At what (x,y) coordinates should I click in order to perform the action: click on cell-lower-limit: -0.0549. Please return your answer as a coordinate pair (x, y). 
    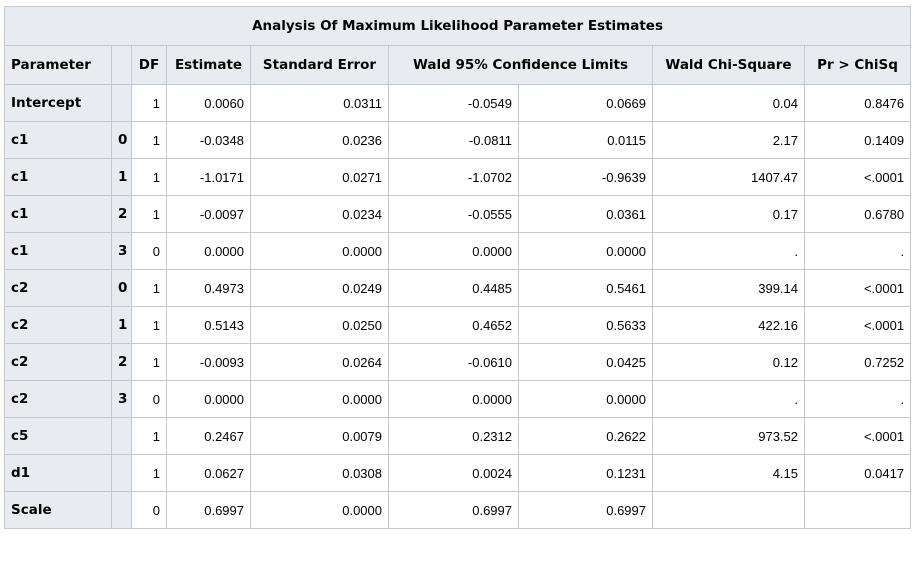
    Looking at the image, I should click on (453, 103).